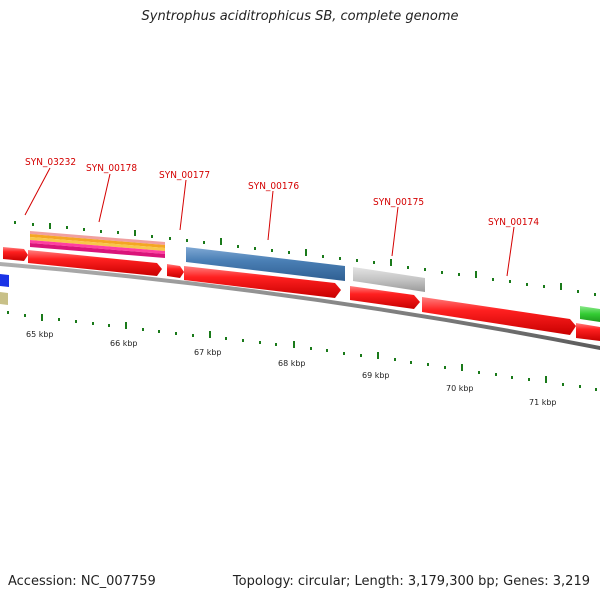 The width and height of the screenshot is (600, 600). Describe the element at coordinates (543, 402) in the screenshot. I see `ruler-label-71kbp: 71 kbp` at that location.